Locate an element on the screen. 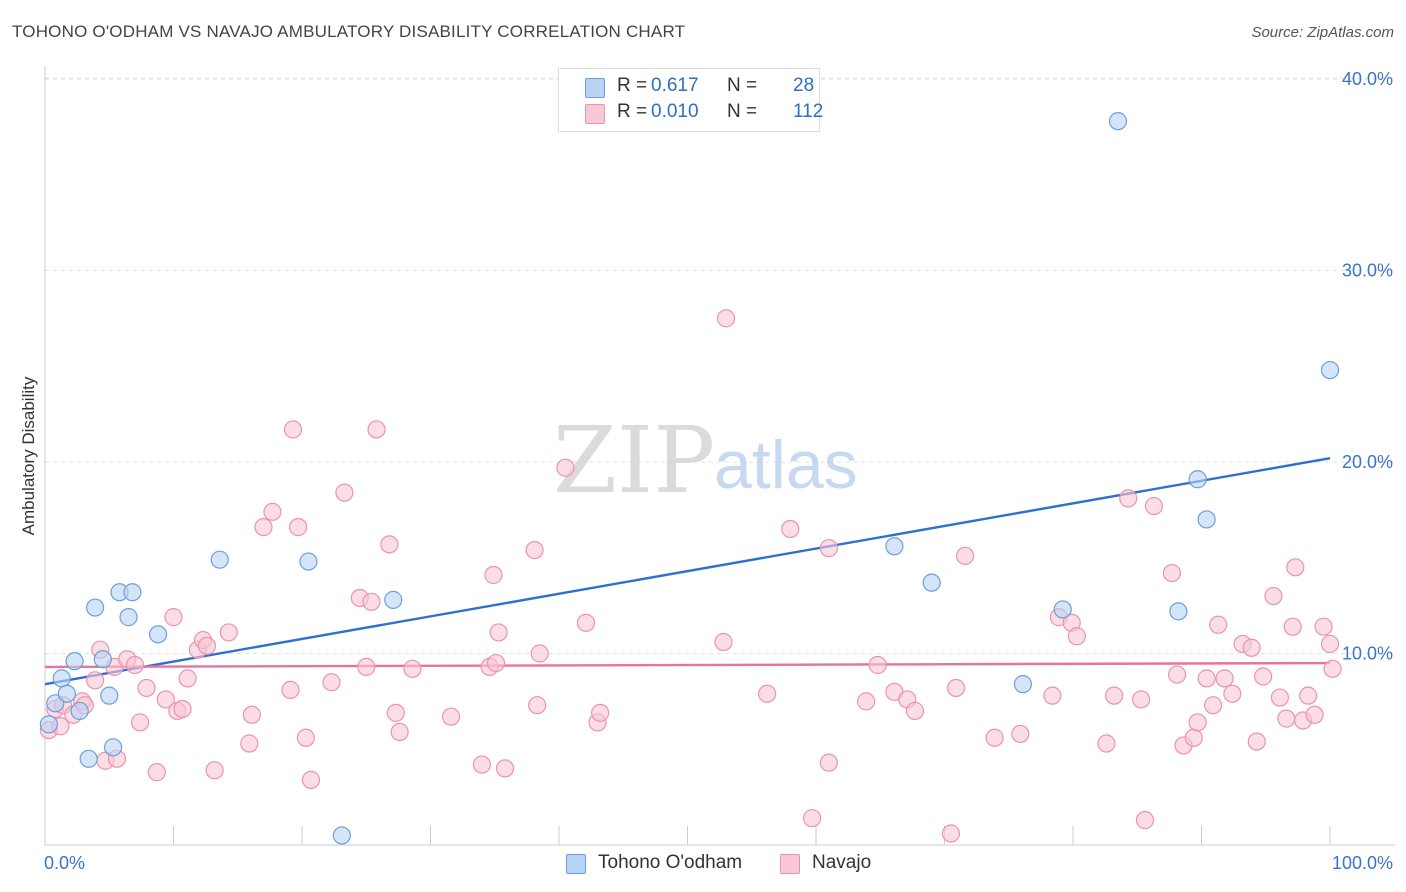 This screenshot has width=1406, height=892. legend-r-value: 0.010 is located at coordinates (675, 111).